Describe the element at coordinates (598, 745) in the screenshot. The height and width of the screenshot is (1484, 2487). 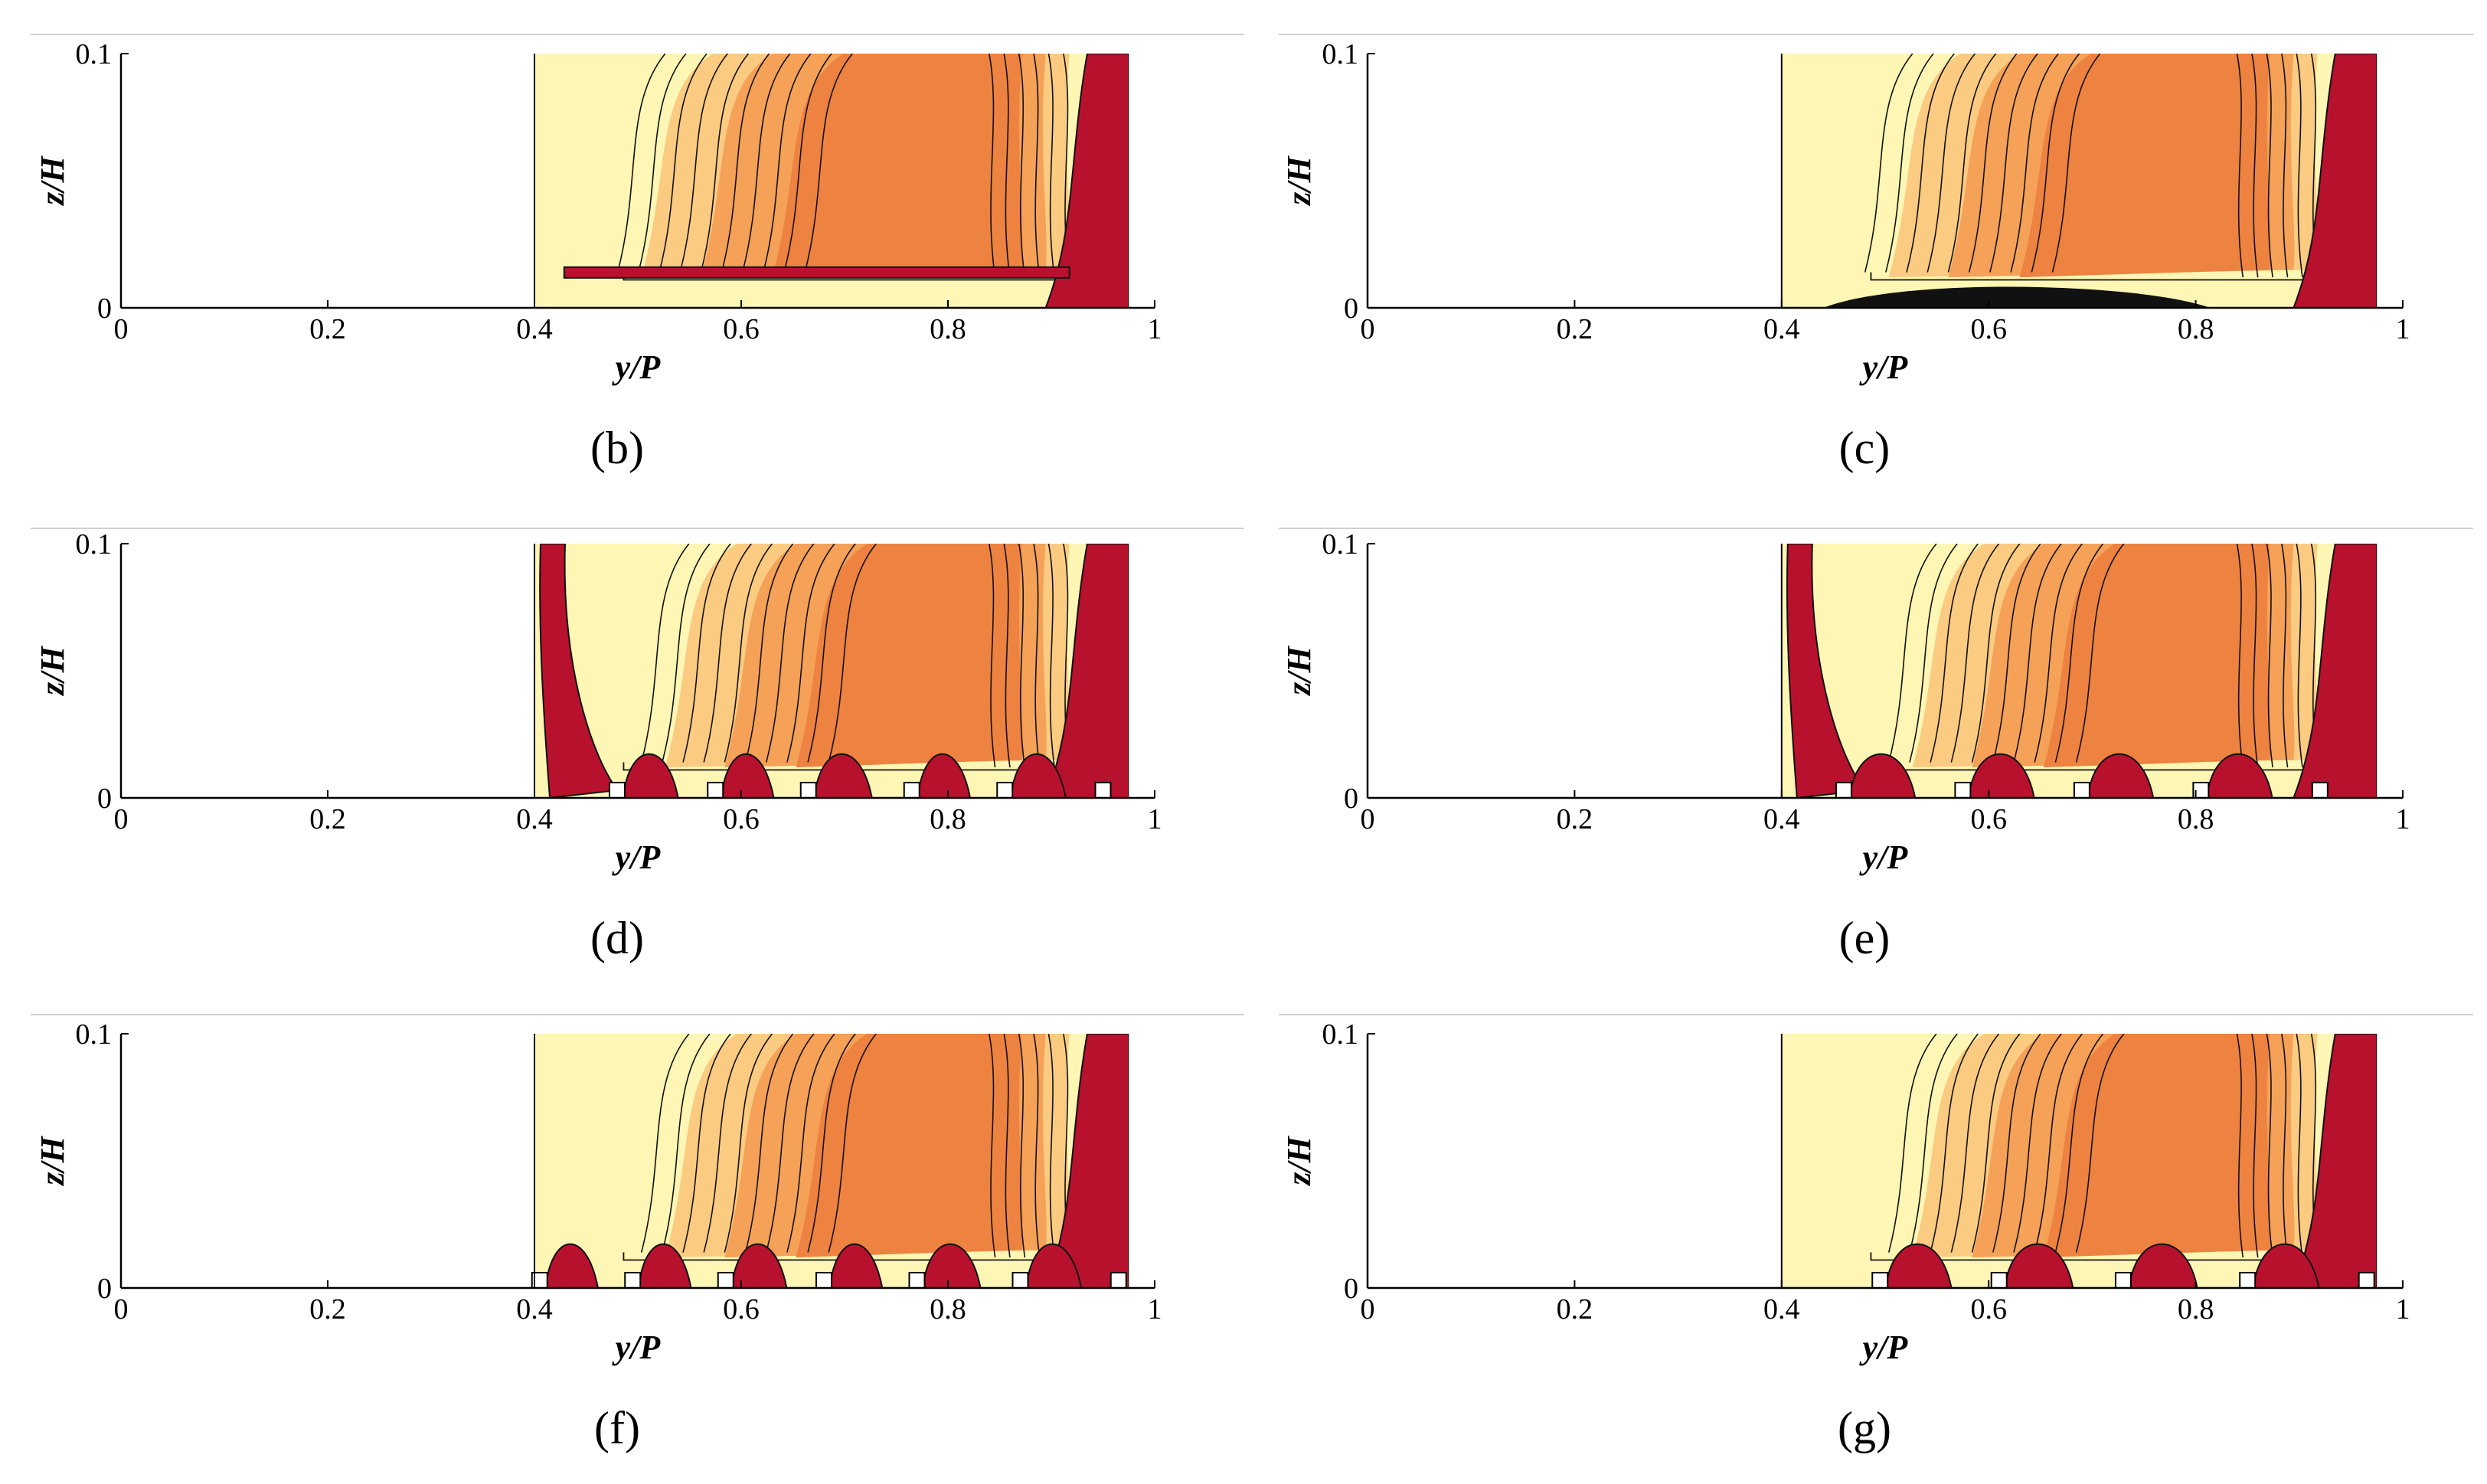
I see `panel-d: 0 0.2 0.4 0.6 0.8 1 0 0.1 y/P z/H (d)` at that location.